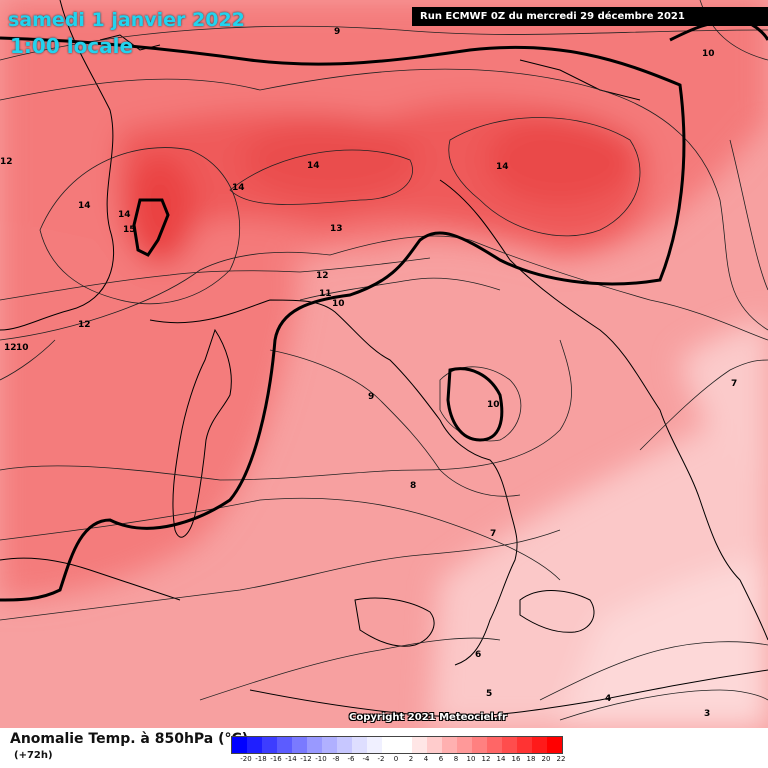 The height and width of the screenshot is (768, 768). I want to click on legend-tick-label: -10, so click(321, 759).